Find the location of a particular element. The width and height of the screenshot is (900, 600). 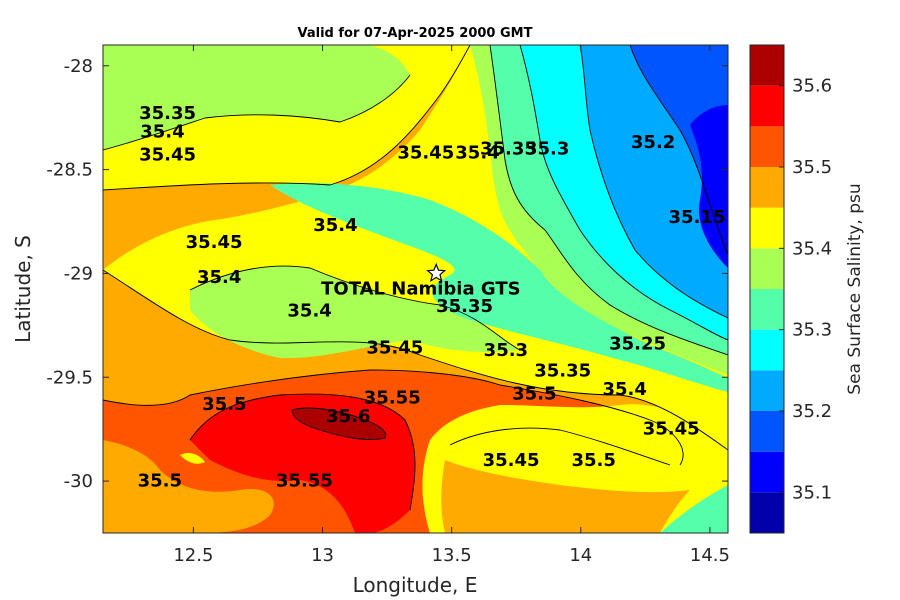

x-tick-label: 14.5 is located at coordinates (710, 555).